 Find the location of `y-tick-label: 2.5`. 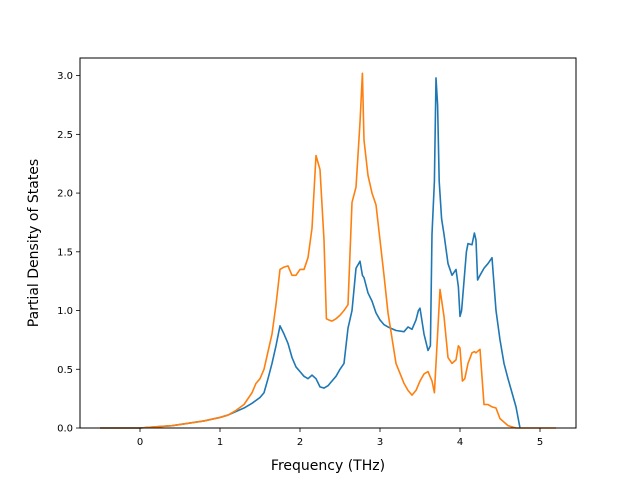

y-tick-label: 2.5 is located at coordinates (65, 135).